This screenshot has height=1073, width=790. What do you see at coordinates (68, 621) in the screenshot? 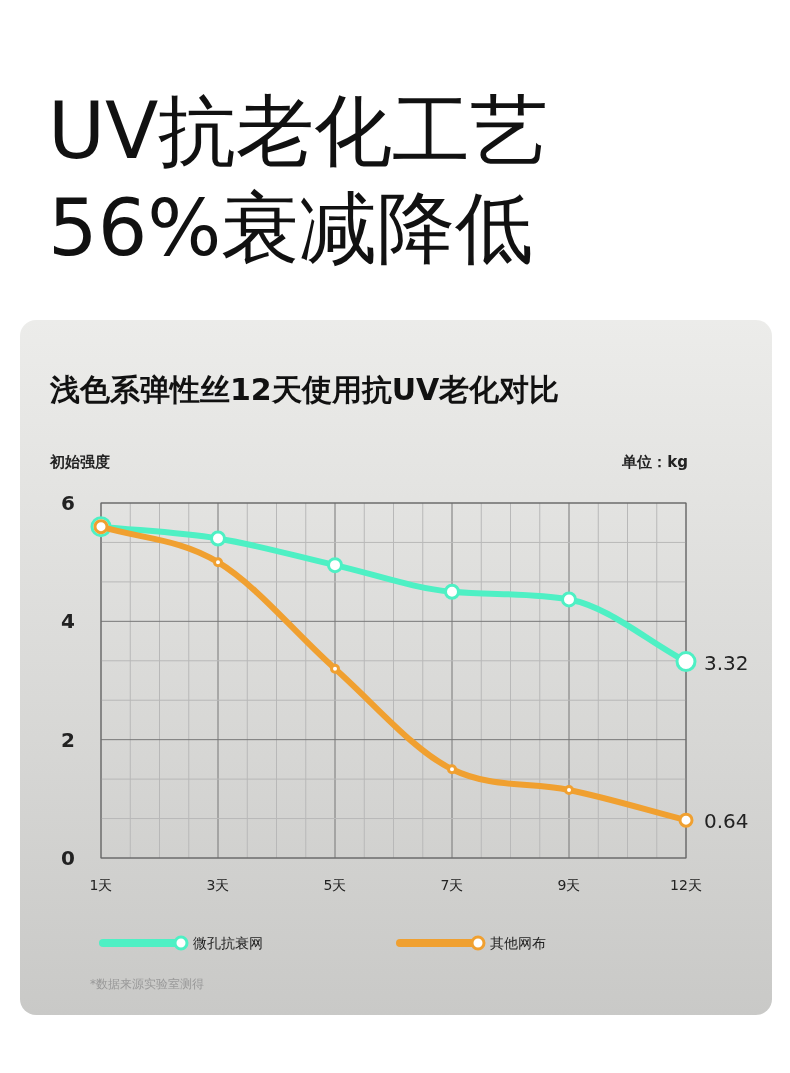
I see `y-tick-label: 4` at bounding box center [68, 621].